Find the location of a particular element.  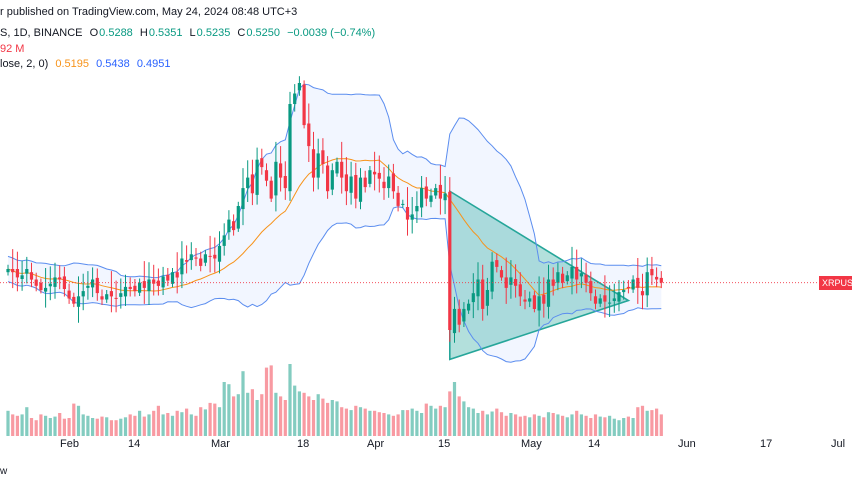

bb-upper-value: 0.5438 is located at coordinates (113, 64).